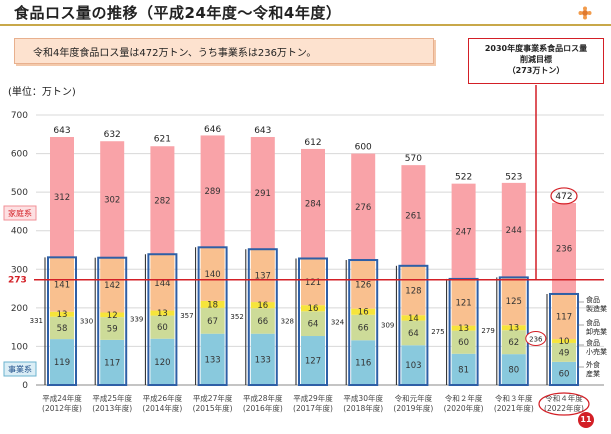  I want to click on household-side-box, so click(20, 213).